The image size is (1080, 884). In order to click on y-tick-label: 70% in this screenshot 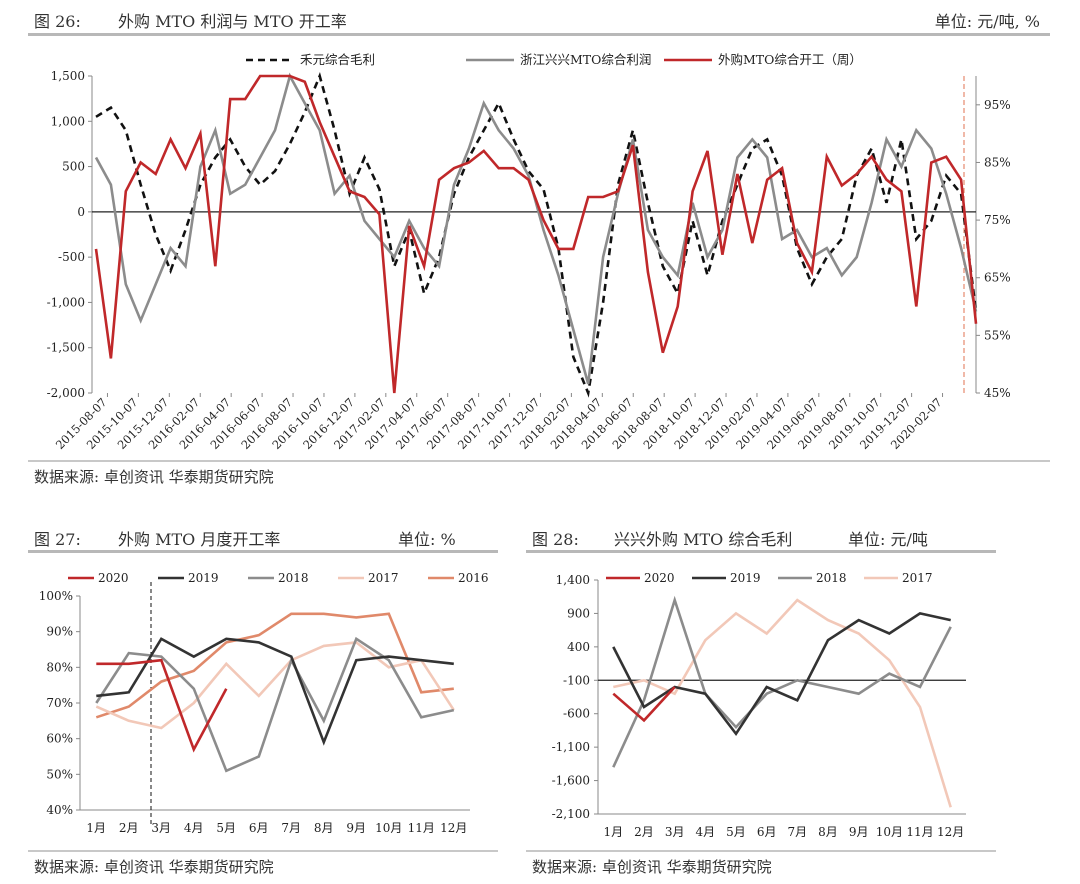, I will do `click(59, 703)`.